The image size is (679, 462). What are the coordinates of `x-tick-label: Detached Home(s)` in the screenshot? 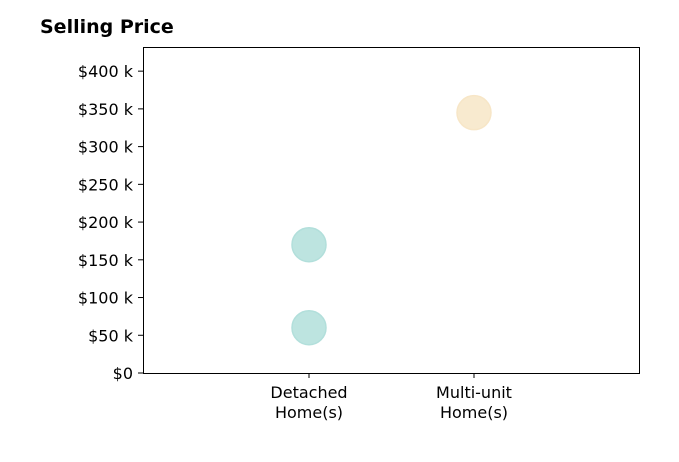 It's located at (308, 402).